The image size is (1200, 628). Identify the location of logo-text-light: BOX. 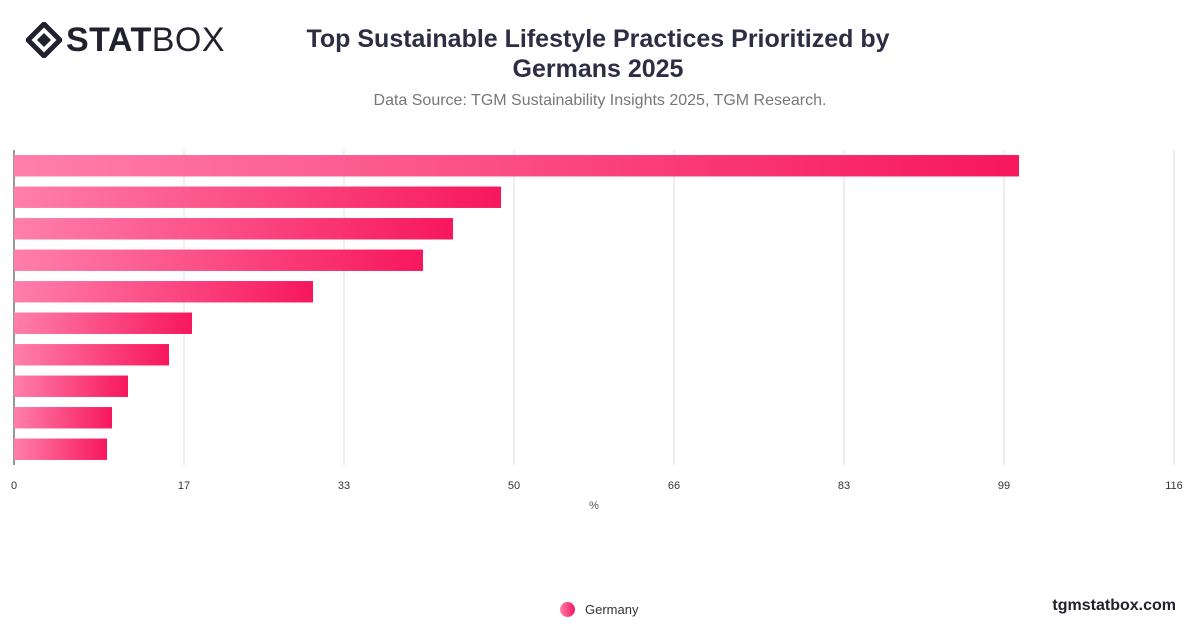
(188, 40).